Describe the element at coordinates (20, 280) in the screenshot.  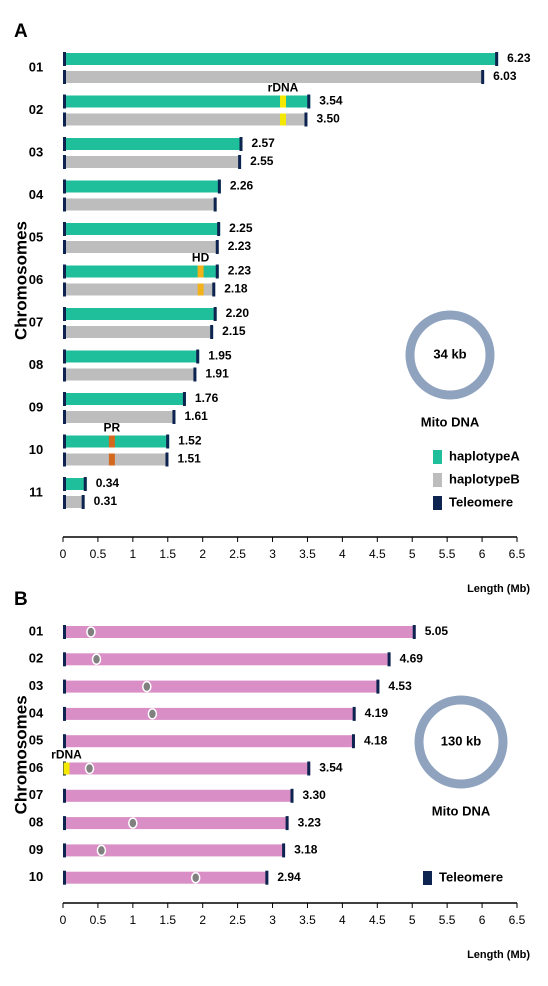
I see `y-axis-title: Chromosomes` at that location.